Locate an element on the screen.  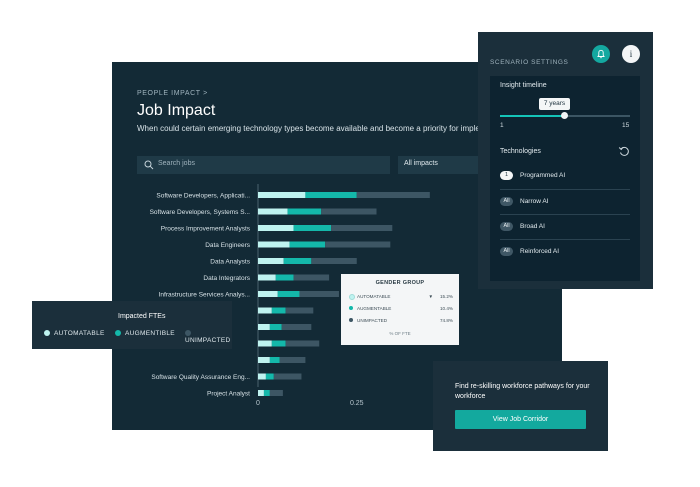
technology-reinforced-ai: All Reinforced AI is located at coordinates (565, 251).